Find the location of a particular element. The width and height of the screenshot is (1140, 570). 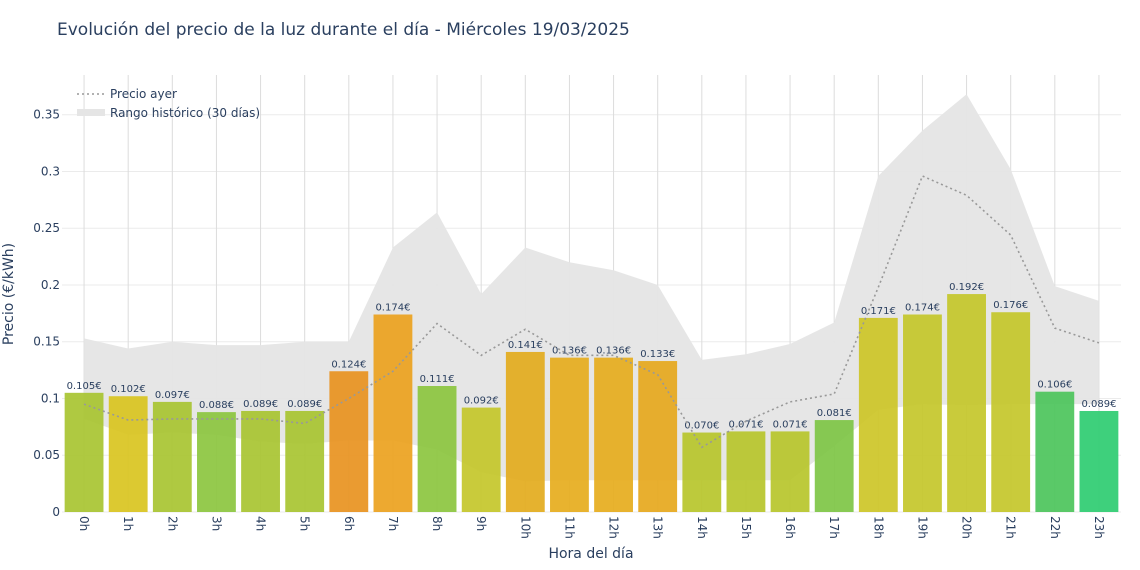

bar-label-11h: 0.136€ is located at coordinates (569, 351).